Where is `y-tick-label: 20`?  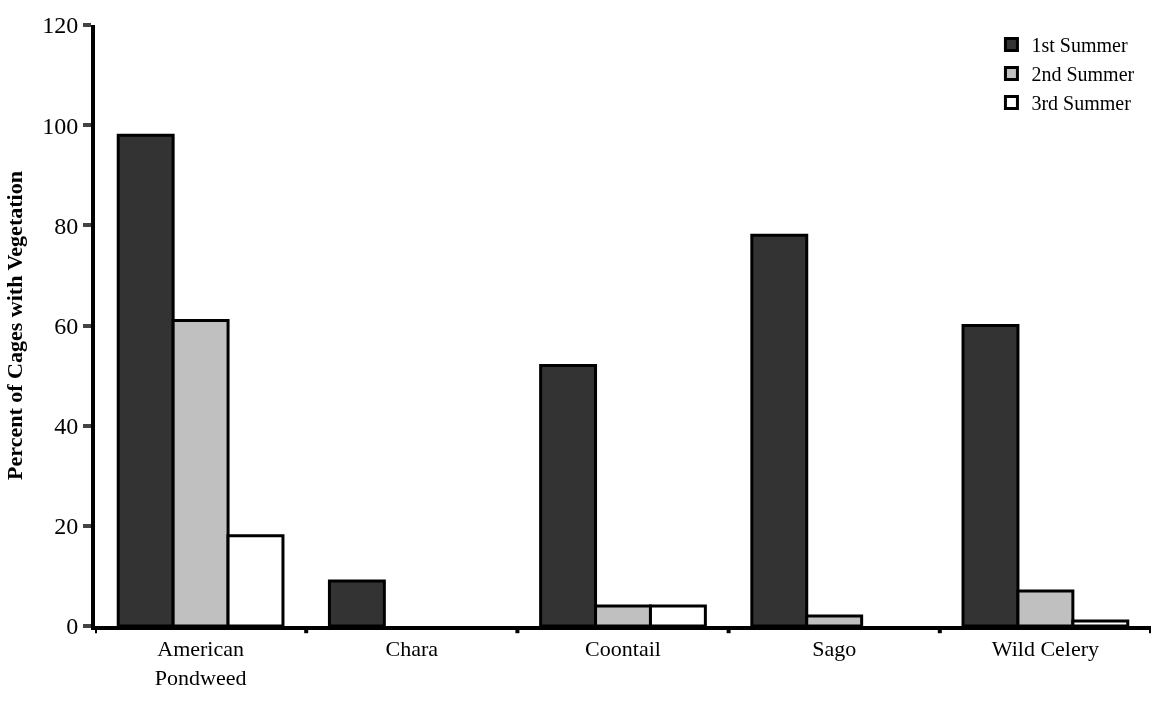 y-tick-label: 20 is located at coordinates (66, 526).